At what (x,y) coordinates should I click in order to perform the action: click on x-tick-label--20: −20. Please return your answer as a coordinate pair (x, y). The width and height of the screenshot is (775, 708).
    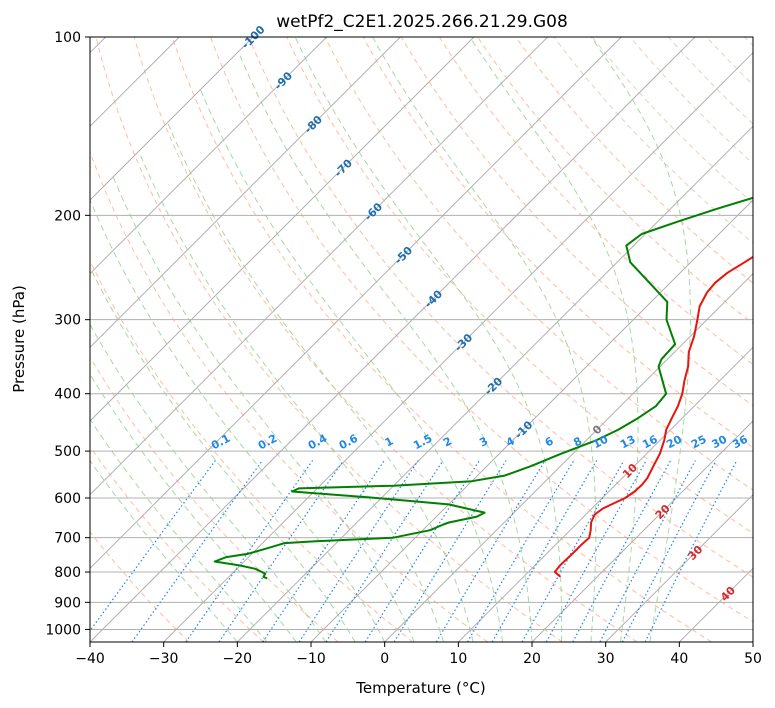
    Looking at the image, I should click on (238, 659).